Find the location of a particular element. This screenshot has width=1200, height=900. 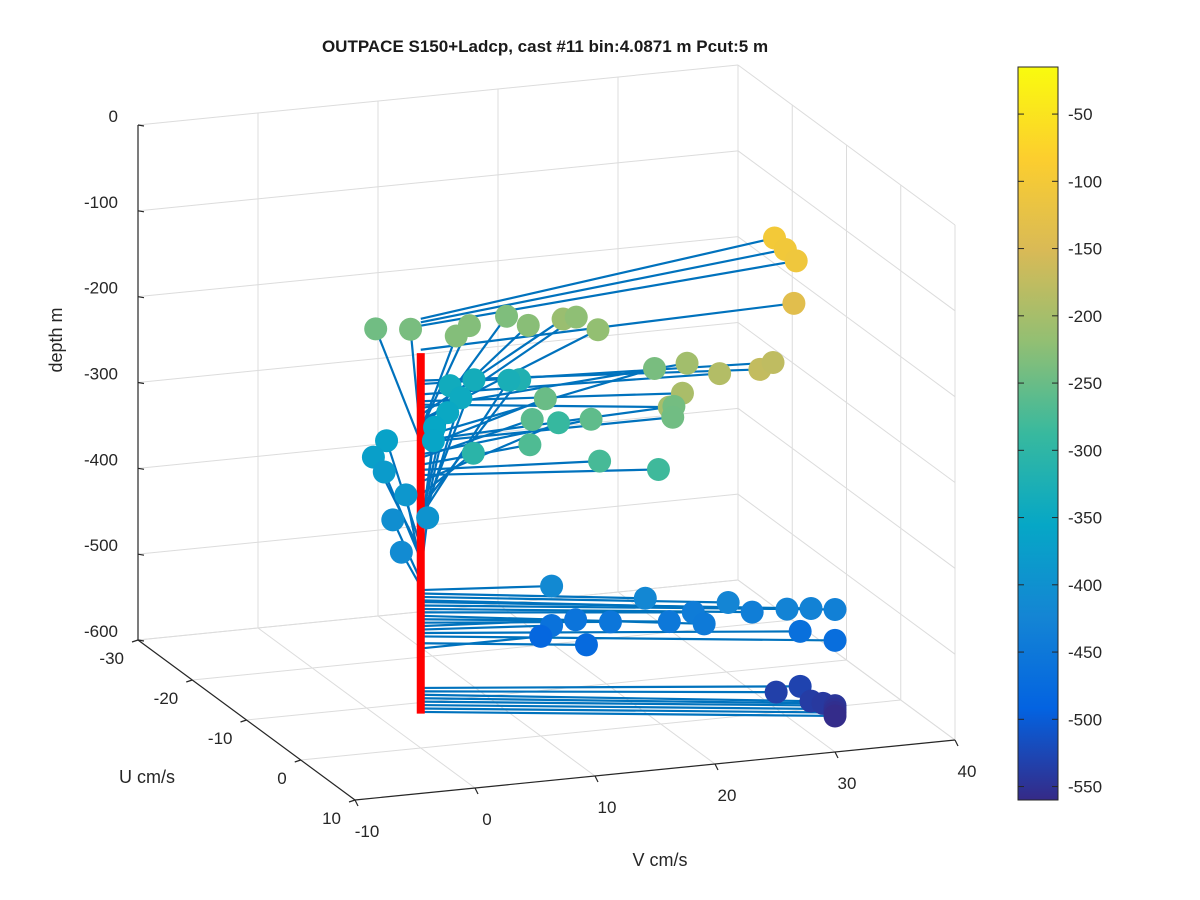

colorbar-tick-label: -200 is located at coordinates (1085, 316).